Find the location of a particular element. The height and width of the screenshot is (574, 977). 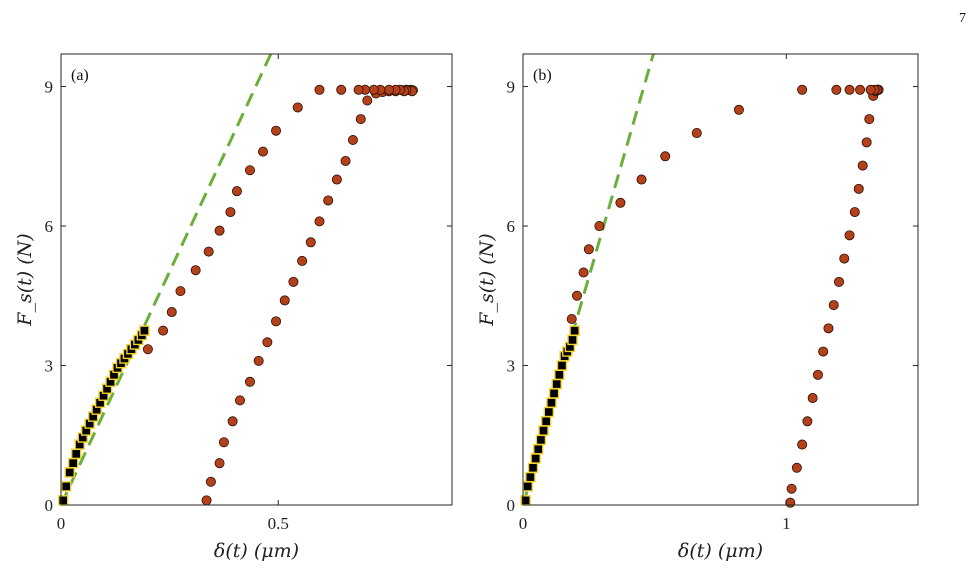

y-tick-label: 0 is located at coordinates (511, 505).